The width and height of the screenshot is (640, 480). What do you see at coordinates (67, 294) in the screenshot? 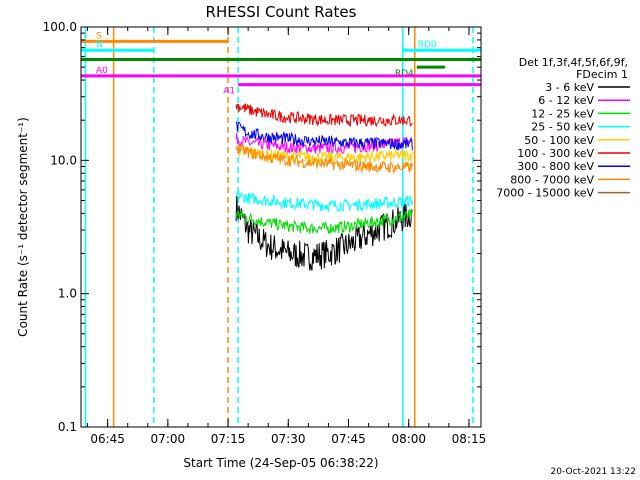
I see `y-tick-label: 1.0` at bounding box center [67, 294].